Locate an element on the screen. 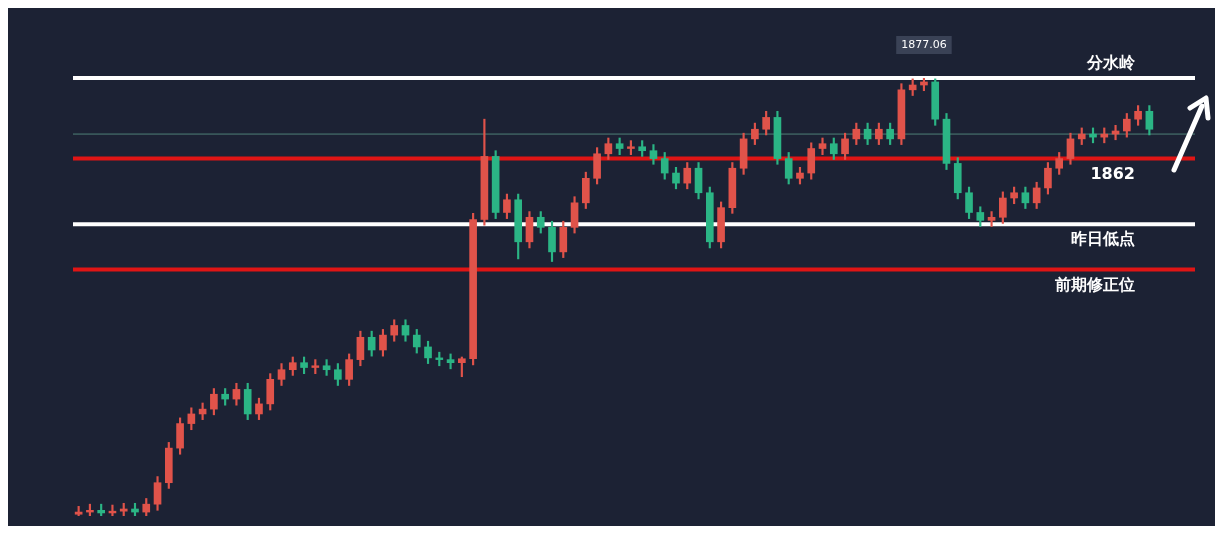 The height and width of the screenshot is (534, 1223). ref-line-label: 前期修正位 is located at coordinates (1094, 284).